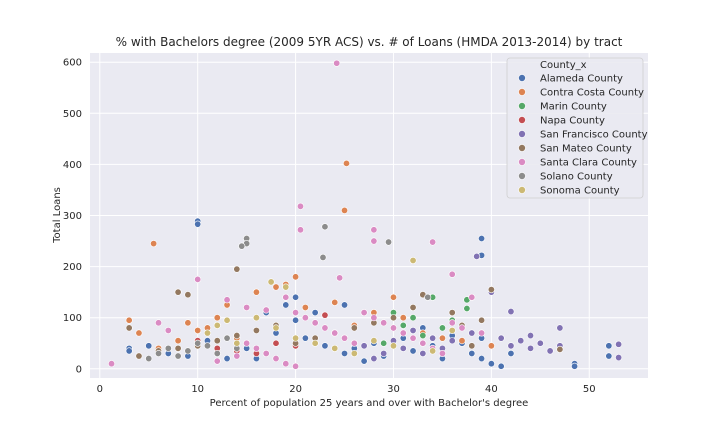 This screenshot has width=720, height=432. I want to click on legend-label: San Mateo County, so click(586, 149).